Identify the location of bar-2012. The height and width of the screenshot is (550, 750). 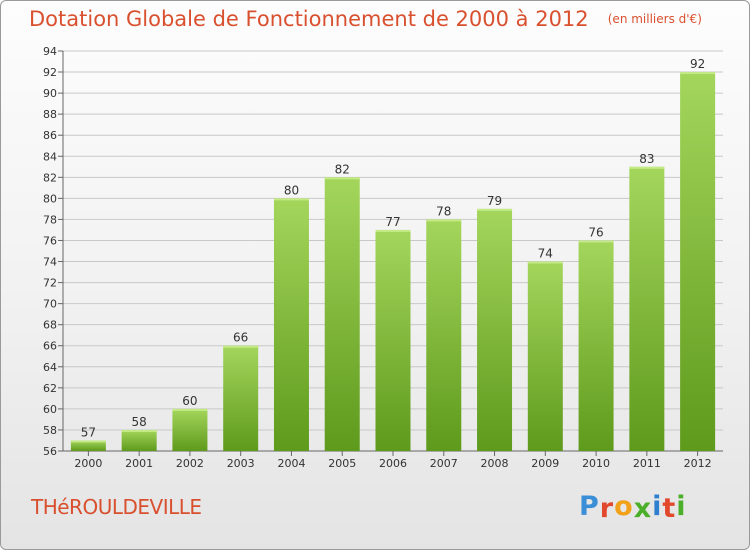
(698, 261).